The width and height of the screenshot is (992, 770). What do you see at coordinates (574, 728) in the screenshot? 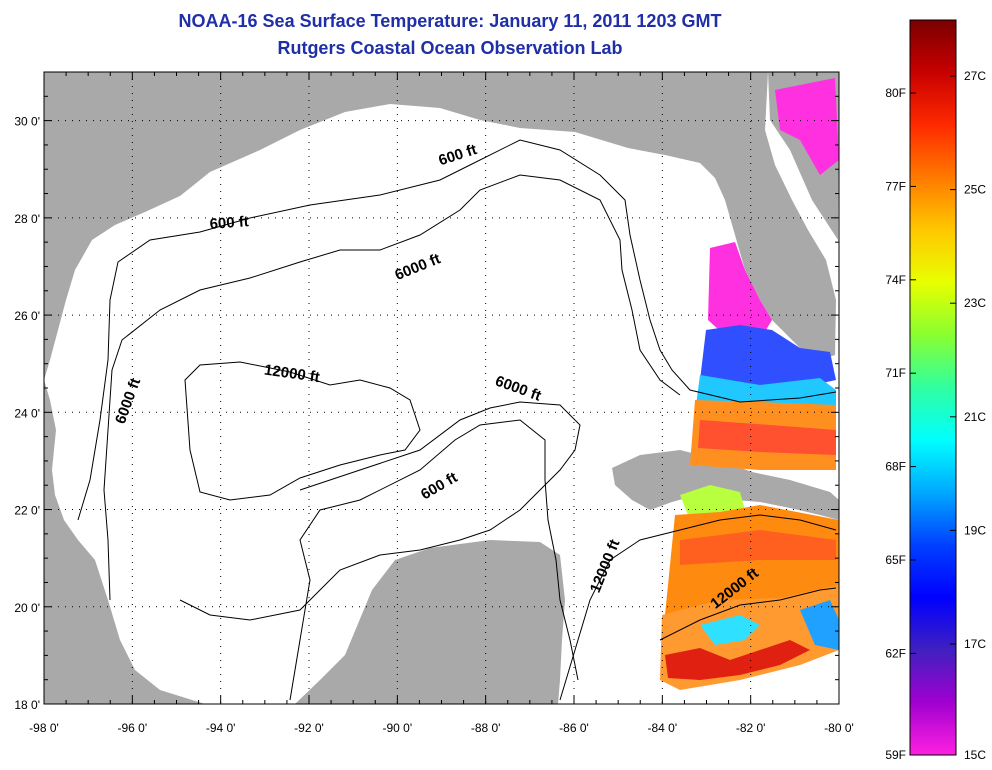
I see `lon-tick-label: -86 0'` at bounding box center [574, 728].